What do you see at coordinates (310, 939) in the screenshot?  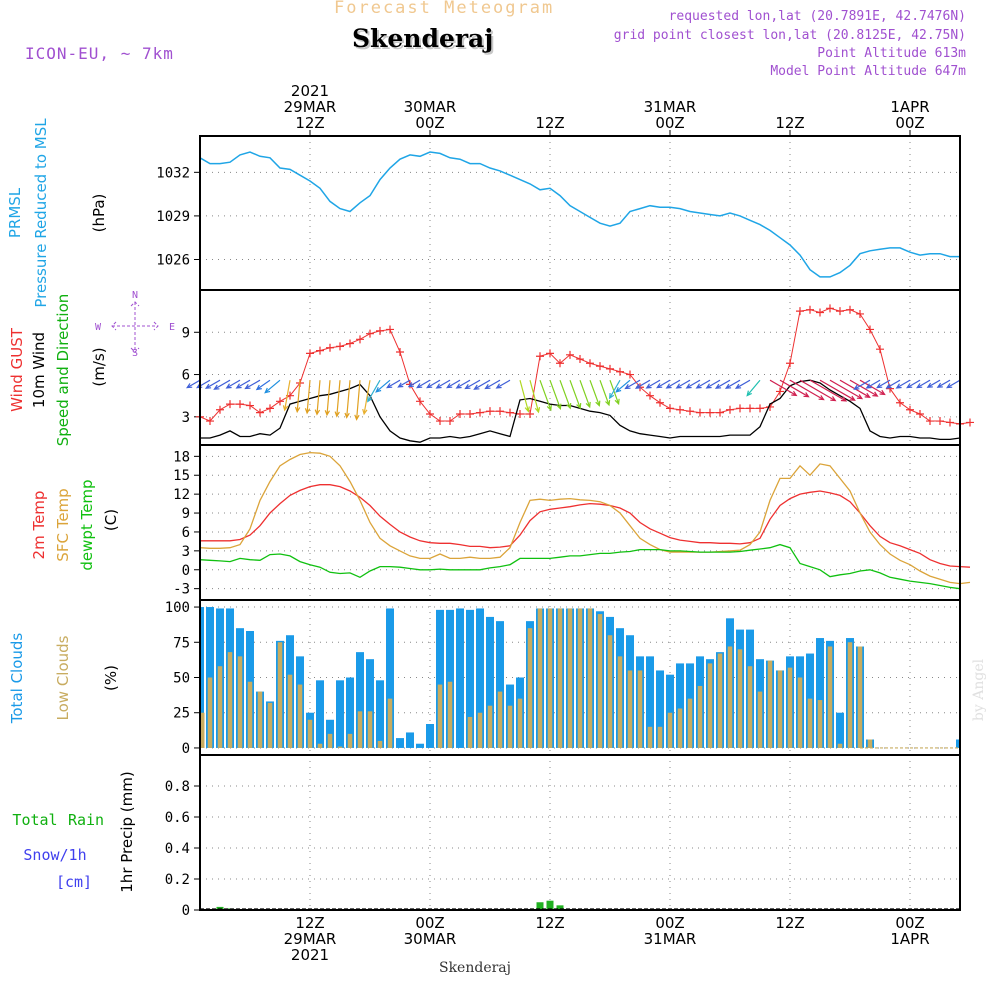 I see `bottom-time-label: 29MAR` at bounding box center [310, 939].